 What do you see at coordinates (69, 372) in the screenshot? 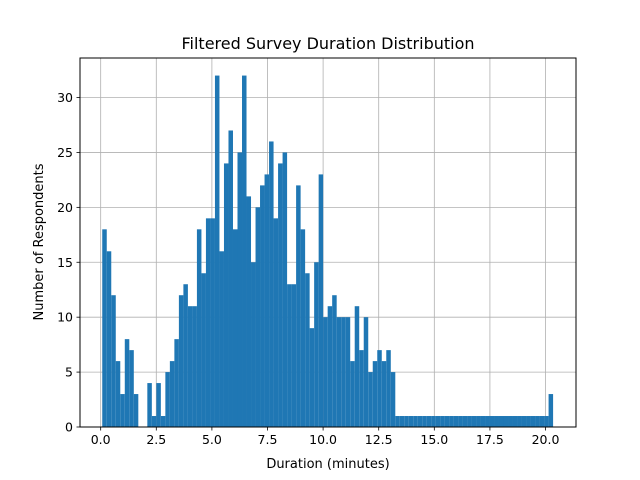
I see `y-tick-label: 5` at bounding box center [69, 372].